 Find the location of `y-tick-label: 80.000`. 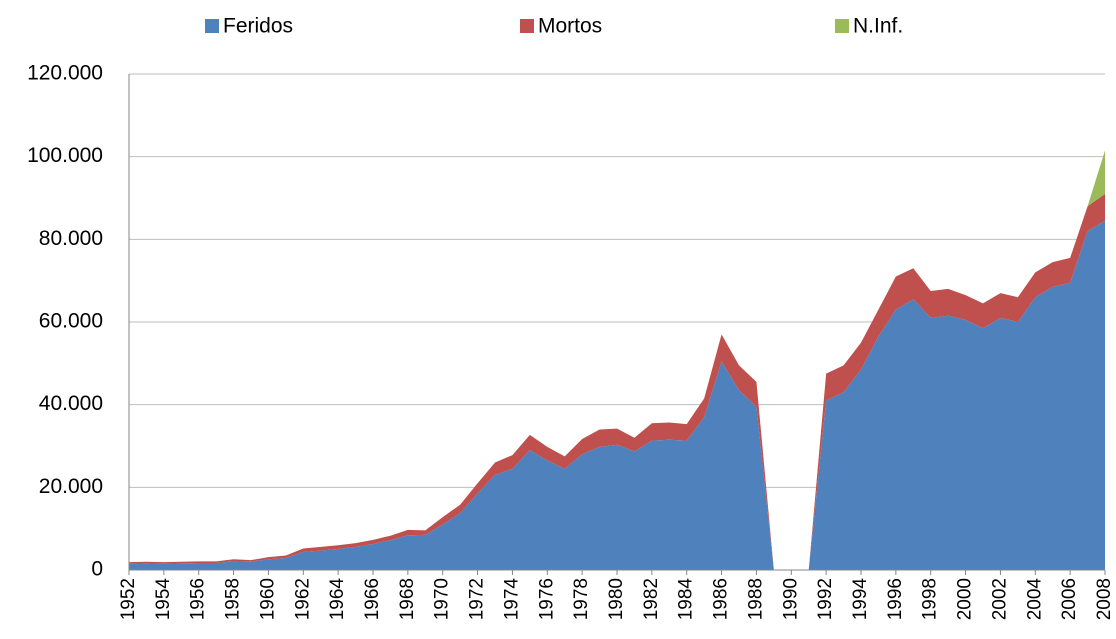

y-tick-label: 80.000 is located at coordinates (71, 238).